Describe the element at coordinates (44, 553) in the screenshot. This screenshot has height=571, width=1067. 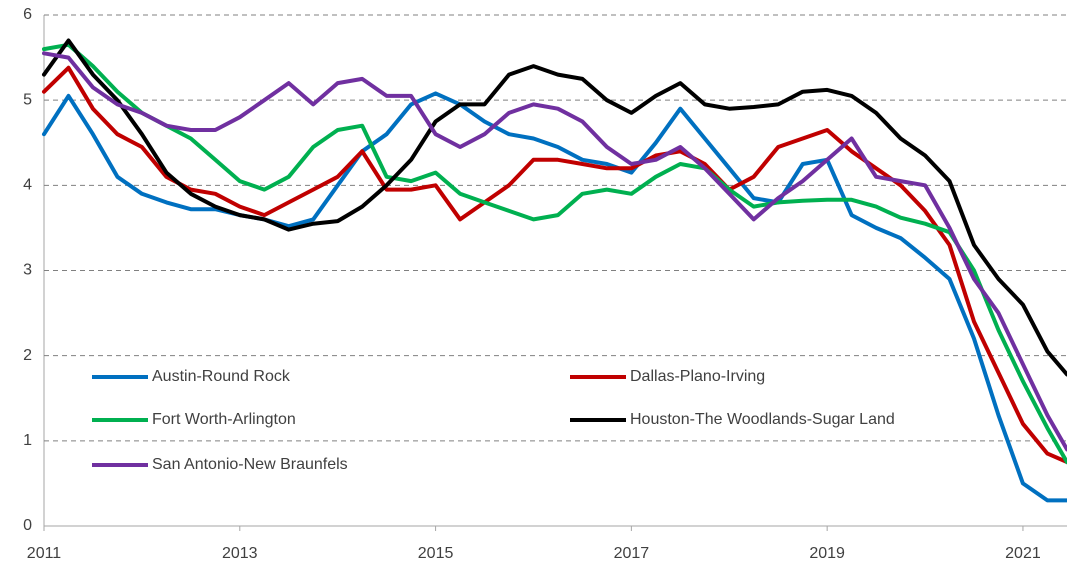
I see `x-tick-label: 2011` at that location.